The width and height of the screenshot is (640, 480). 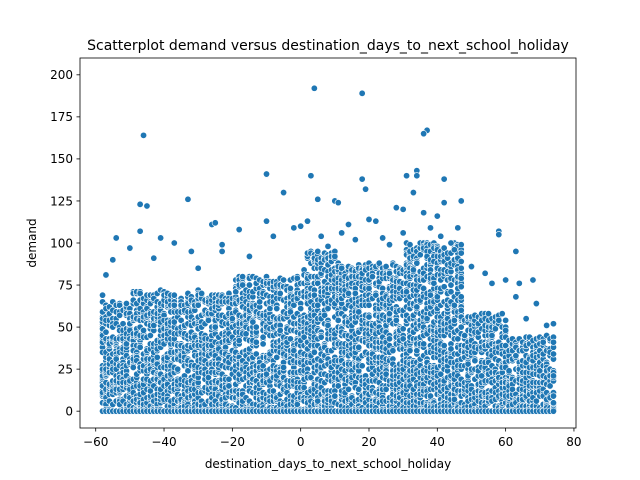 I want to click on x-tick-label: 60, so click(x=505, y=442).